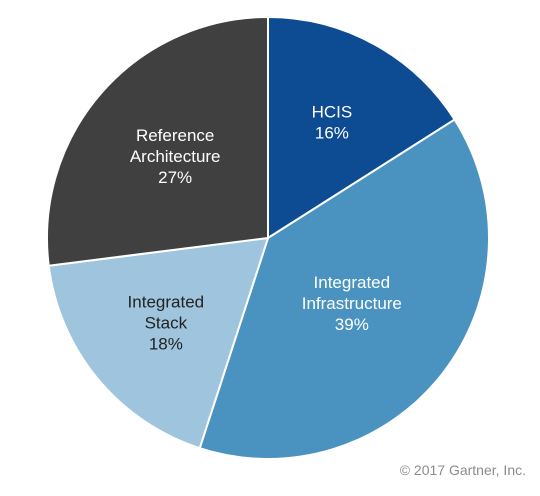 This screenshot has height=496, width=540. I want to click on slice-label: Reference Architecture 27%, so click(175, 156).